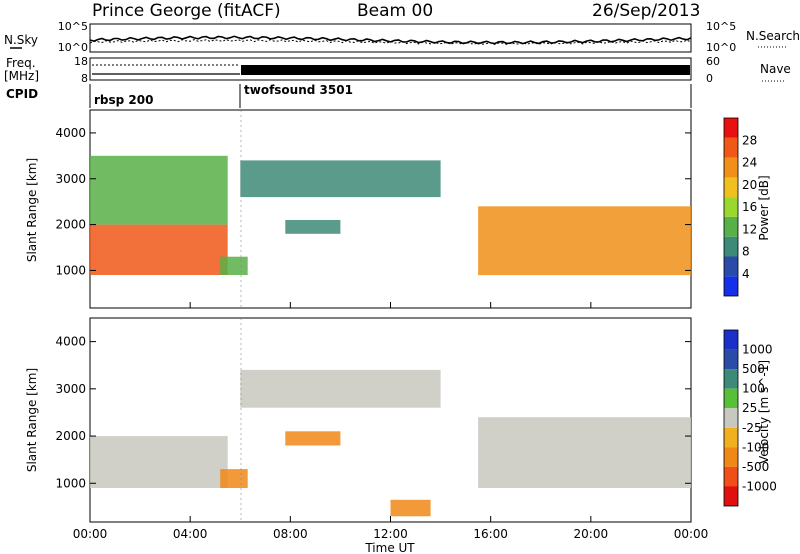 Image resolution: width=800 pixels, height=554 pixels. Describe the element at coordinates (749, 207) in the screenshot. I see `colorbar-tick-3: 16` at that location.